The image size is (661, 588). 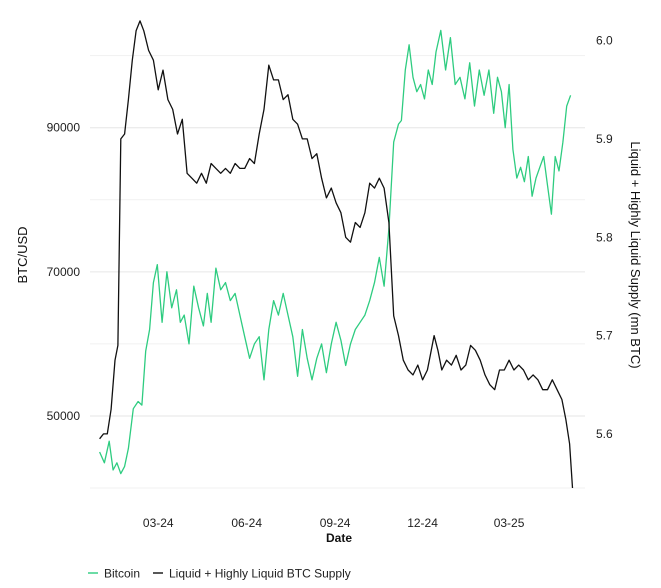 What do you see at coordinates (260, 574) in the screenshot?
I see `legend-label-supply: Liquid + Highly Liquid BTC Supply` at bounding box center [260, 574].